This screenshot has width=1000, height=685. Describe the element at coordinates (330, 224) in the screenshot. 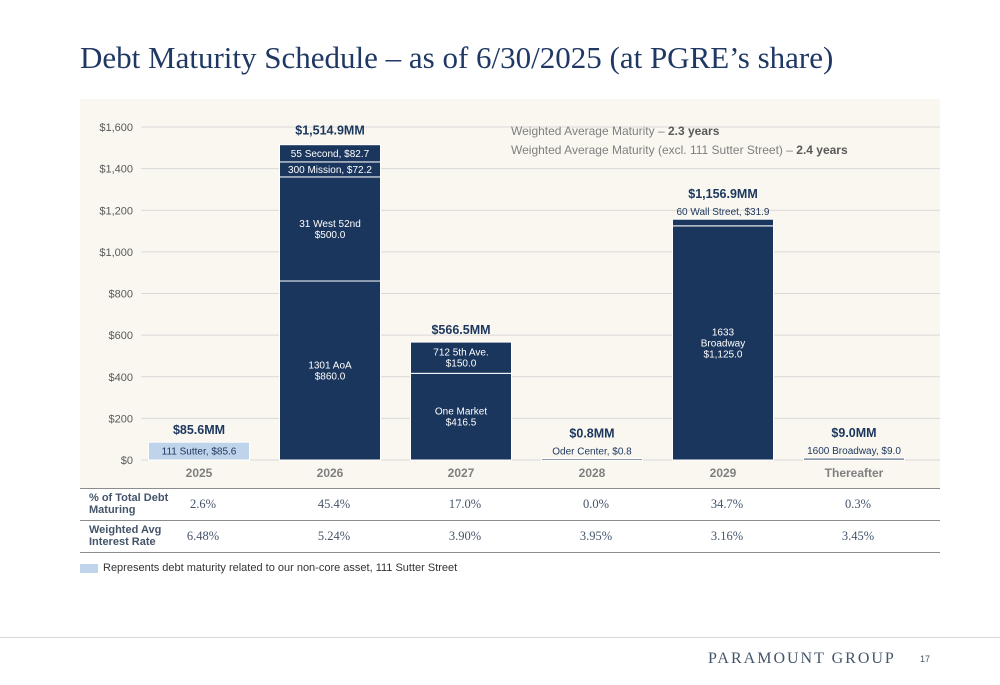

I see `segment-label: 31 West 52nd` at that location.